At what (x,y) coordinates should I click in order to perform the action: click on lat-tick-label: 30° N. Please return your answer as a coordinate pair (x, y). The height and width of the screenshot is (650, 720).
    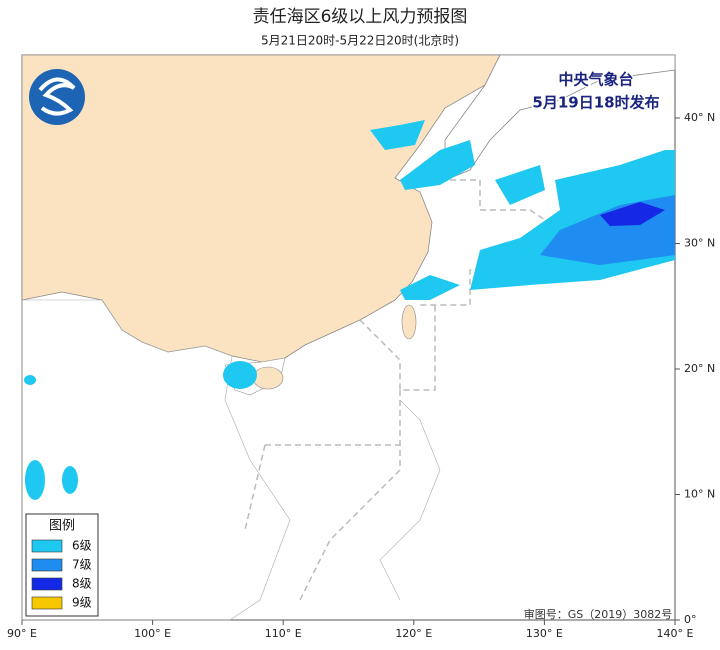
    Looking at the image, I should click on (699, 243).